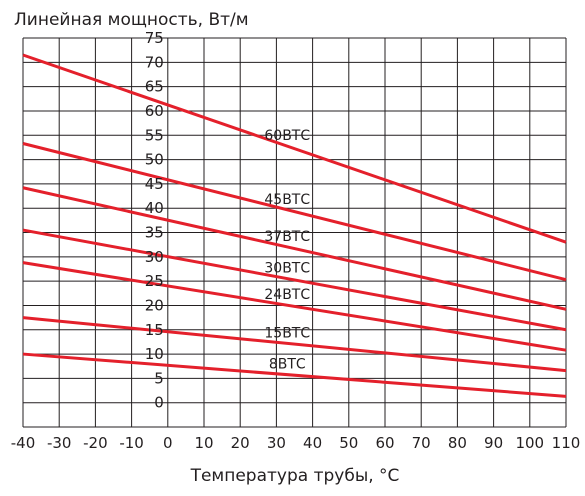  What do you see at coordinates (131, 443) in the screenshot?
I see `x-tick-label: -10` at bounding box center [131, 443].